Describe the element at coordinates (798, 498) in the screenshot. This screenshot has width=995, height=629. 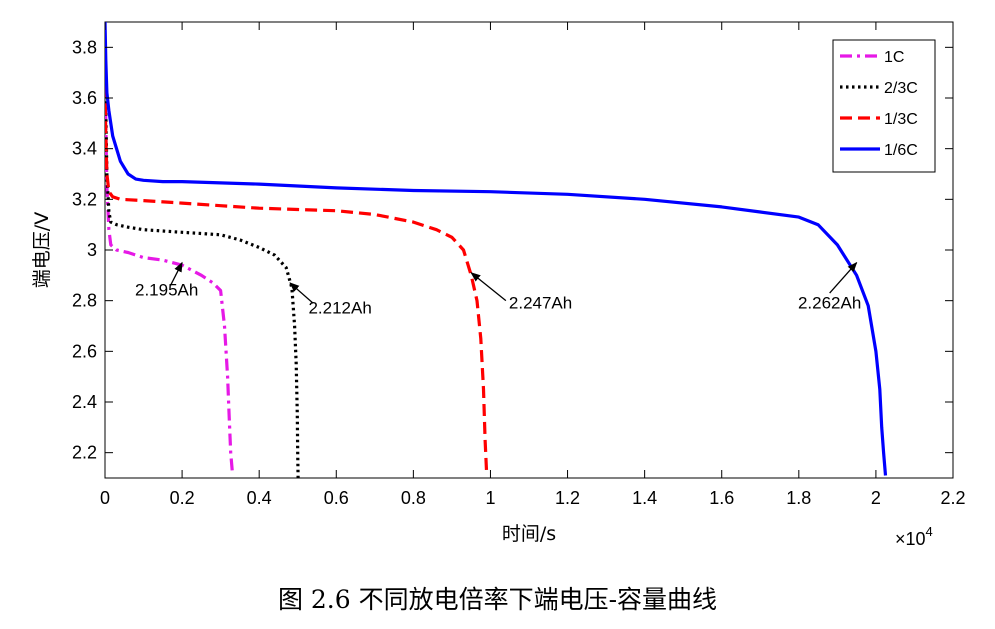
I see `x-tick-label: 1.8` at that location.